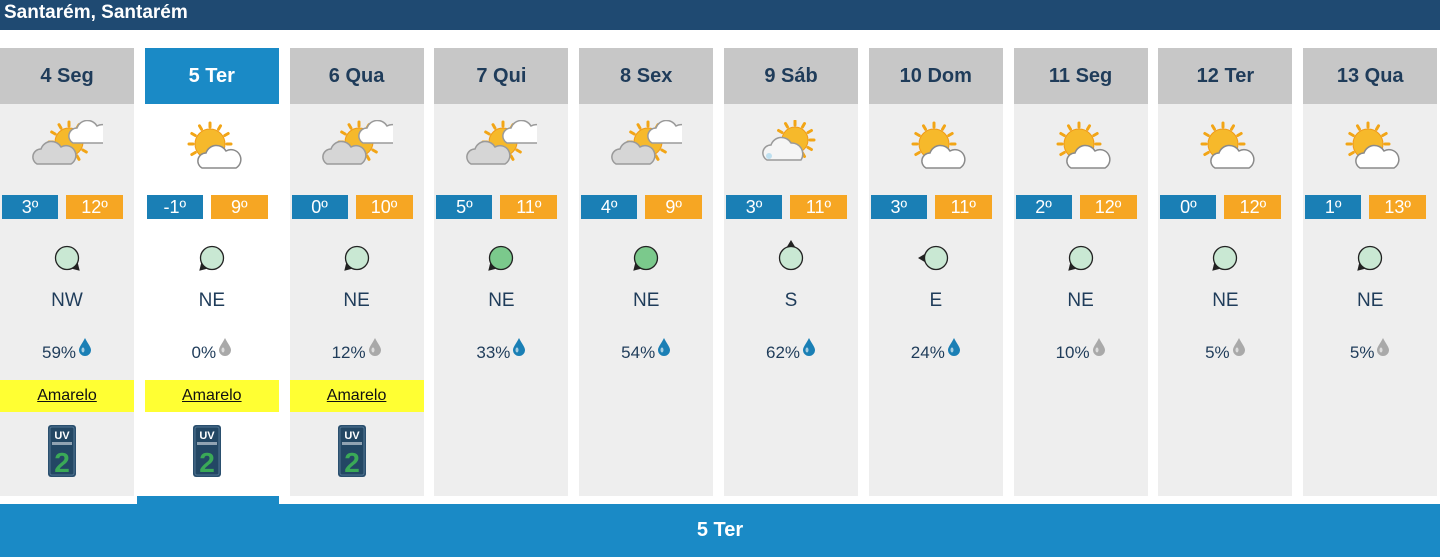  Describe the element at coordinates (356, 76) in the screenshot. I see `day-label: 6 Qua` at that location.